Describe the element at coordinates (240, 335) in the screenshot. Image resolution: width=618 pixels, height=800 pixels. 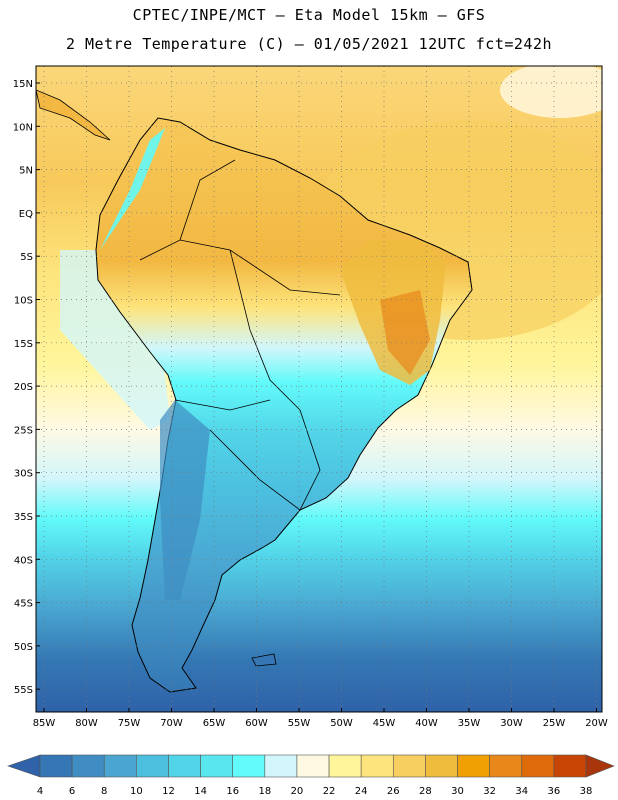
I see `country-borders` at that location.